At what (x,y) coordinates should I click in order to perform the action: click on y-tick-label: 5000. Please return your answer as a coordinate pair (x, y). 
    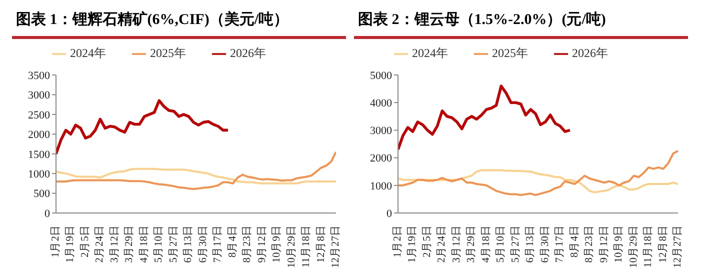
    Looking at the image, I should click on (381, 76).